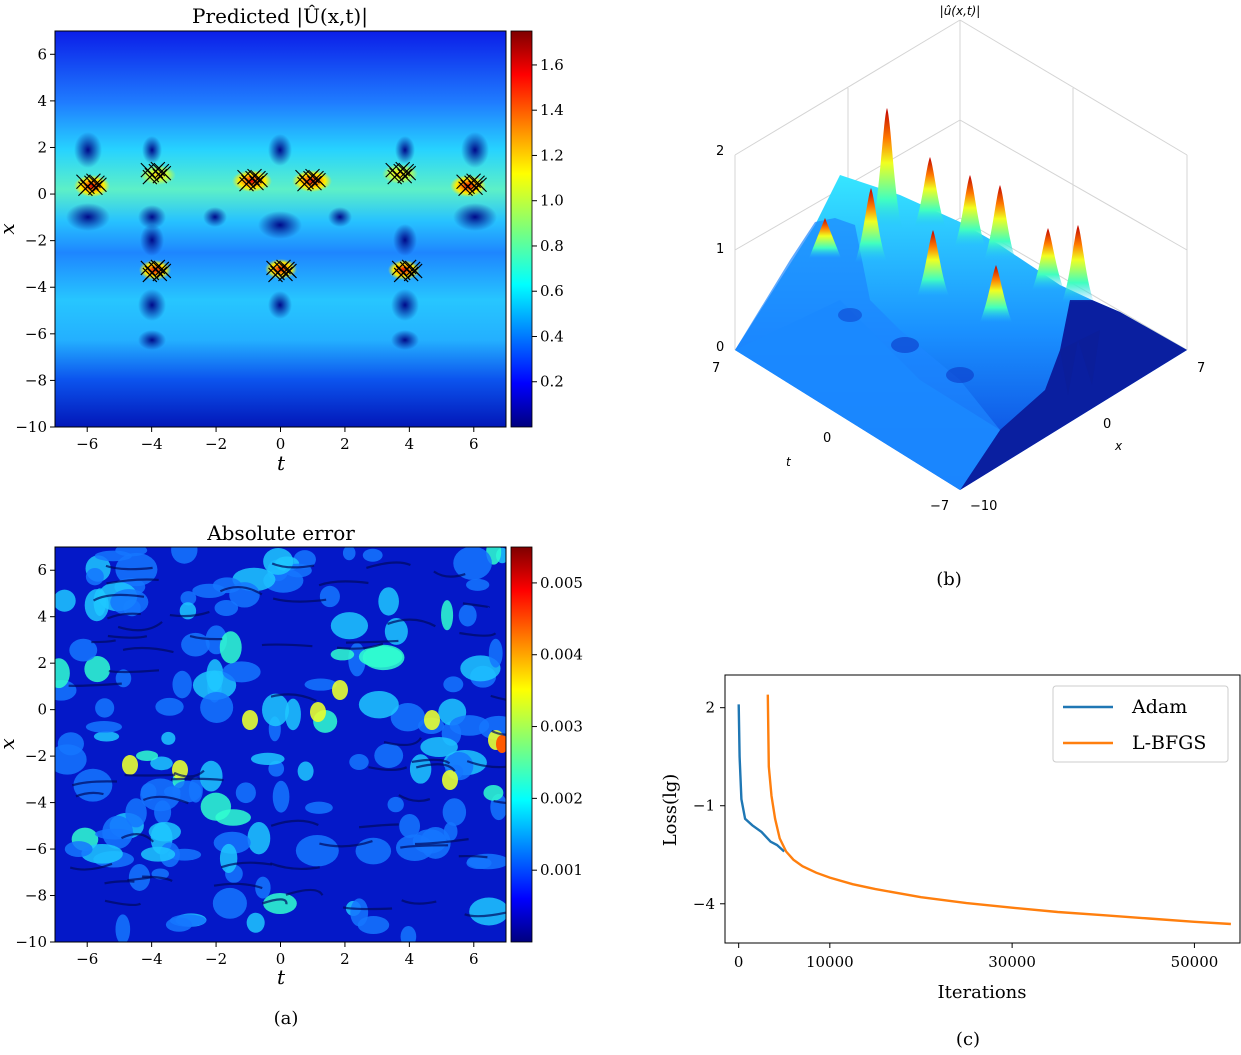 This screenshot has width=1241, height=1055. Describe the element at coordinates (36, 803) in the screenshot. I see `y-tick-label: −4` at that location.